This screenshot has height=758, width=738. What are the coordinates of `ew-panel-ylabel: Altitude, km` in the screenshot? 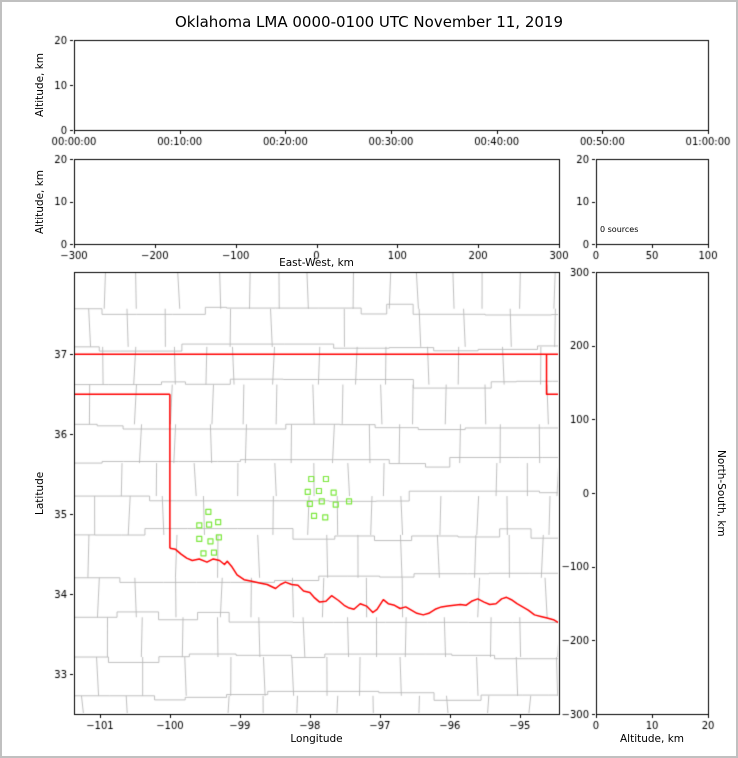 It's located at (40, 201).